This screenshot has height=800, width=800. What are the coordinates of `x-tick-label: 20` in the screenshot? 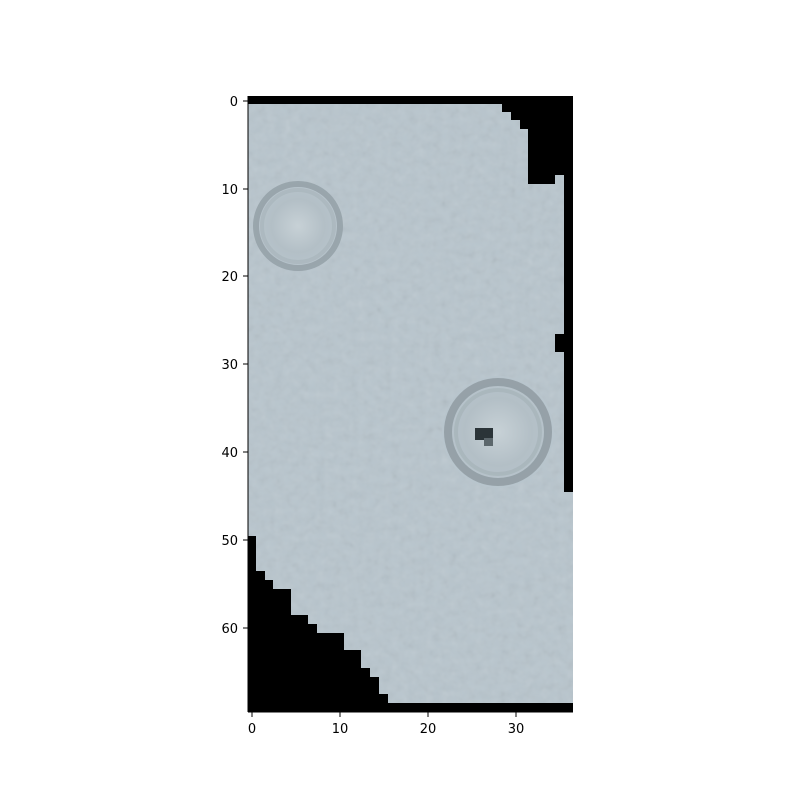 It's located at (428, 729).